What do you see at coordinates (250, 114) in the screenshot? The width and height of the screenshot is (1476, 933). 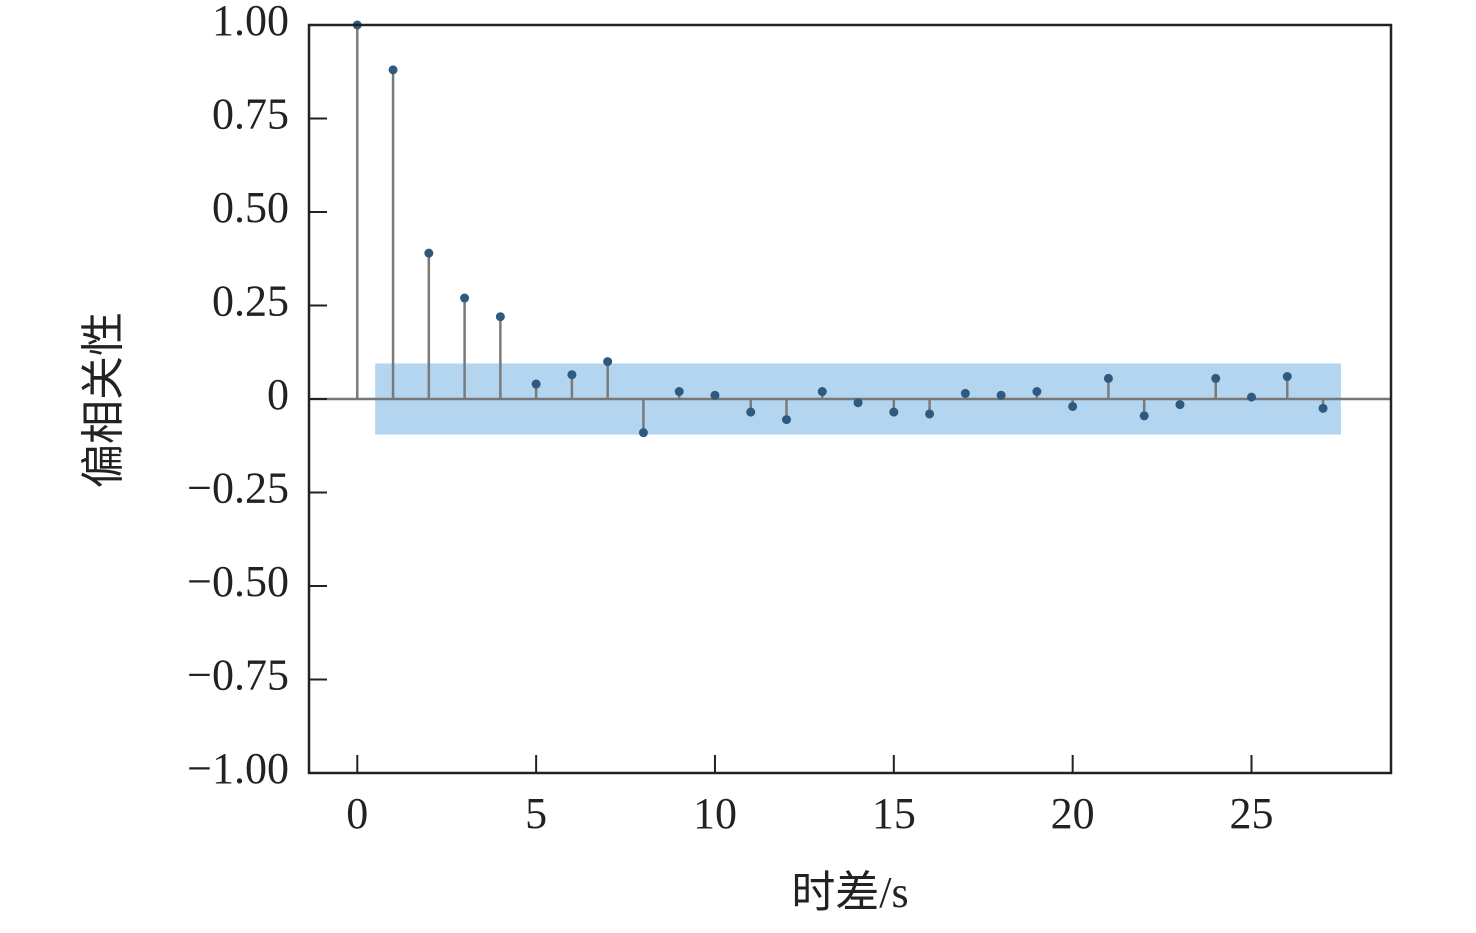 I see `y-tick-label: 0.75` at bounding box center [250, 114].